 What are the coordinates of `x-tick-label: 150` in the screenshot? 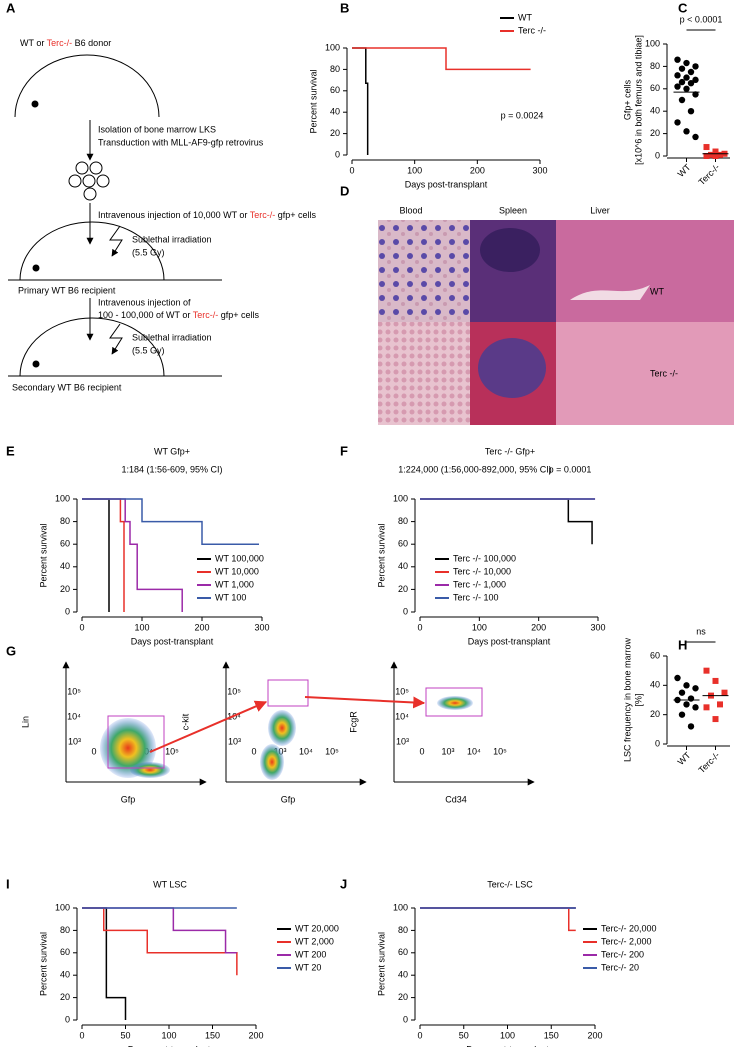 It's located at (551, 1035).